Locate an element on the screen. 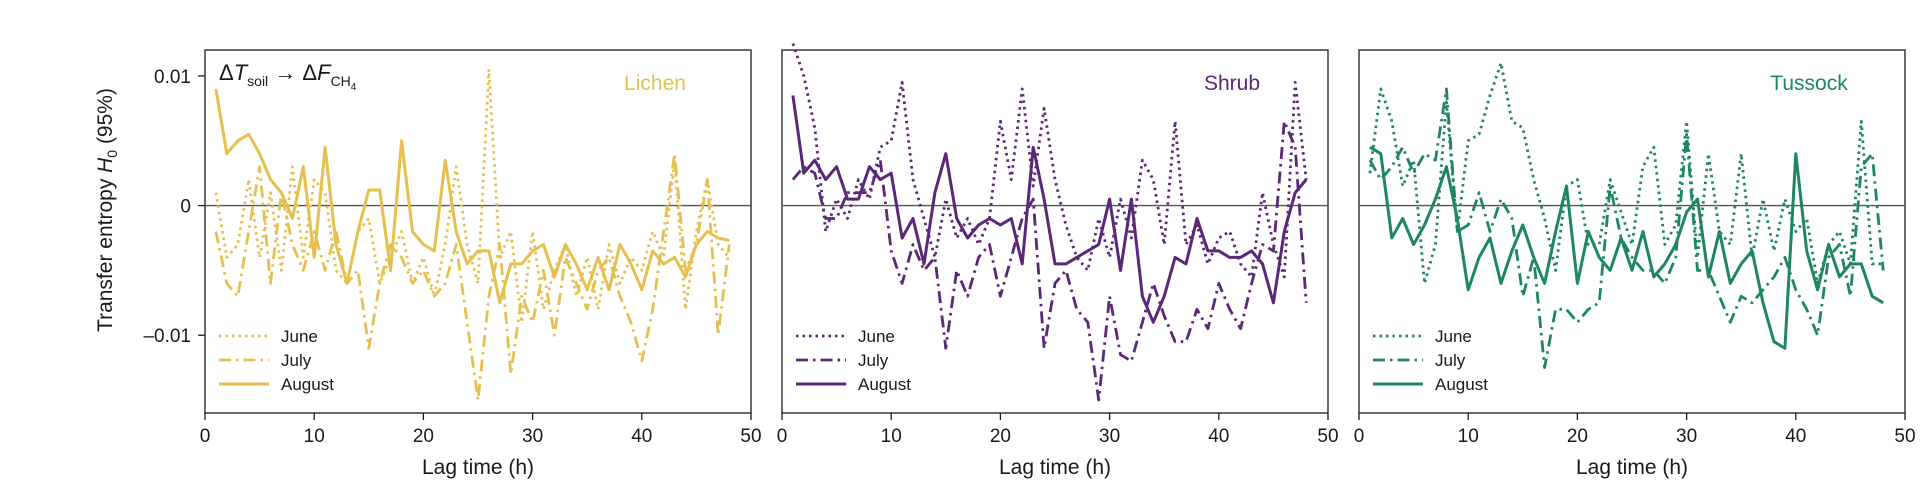  annotation-arrow: → is located at coordinates (285, 72).